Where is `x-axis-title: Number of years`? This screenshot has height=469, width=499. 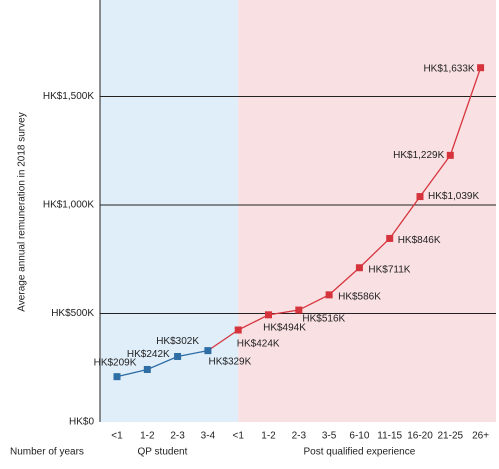 x-axis-title: Number of years is located at coordinates (47, 452).